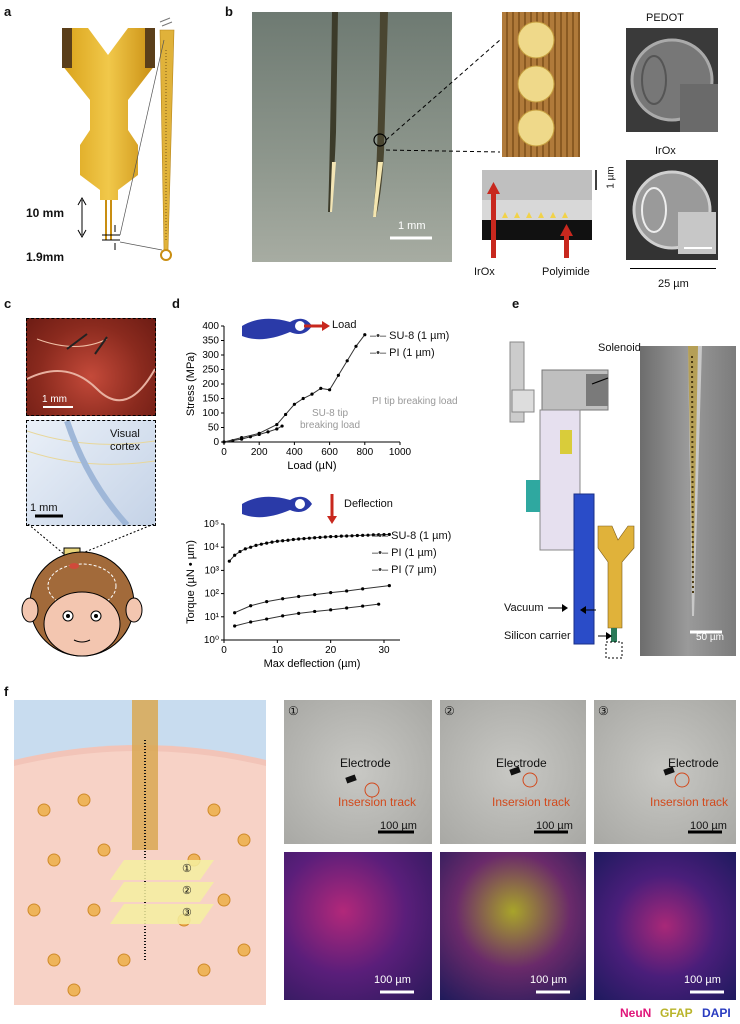  Describe the element at coordinates (537, 636) in the screenshot. I see `silicon-carrier-label: Silicon carrier` at that location.